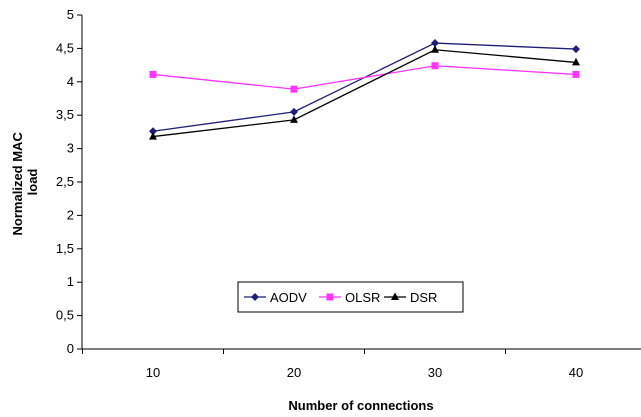 The image size is (641, 417). I want to click on x-tick-label: 20, so click(294, 372).